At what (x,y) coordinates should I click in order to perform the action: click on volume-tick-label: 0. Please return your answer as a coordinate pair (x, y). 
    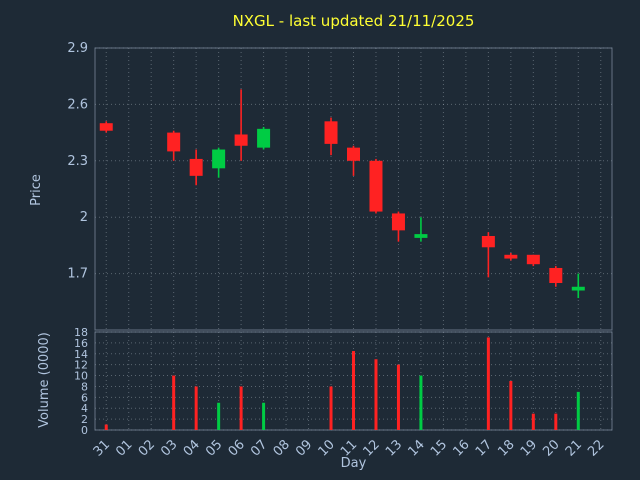
    Looking at the image, I should click on (84, 430).